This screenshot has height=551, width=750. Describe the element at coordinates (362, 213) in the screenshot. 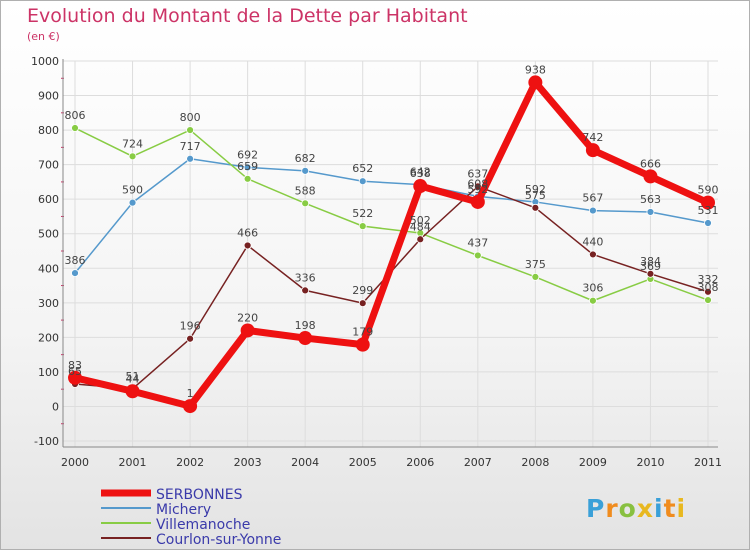

I see `data-label: 522` at that location.